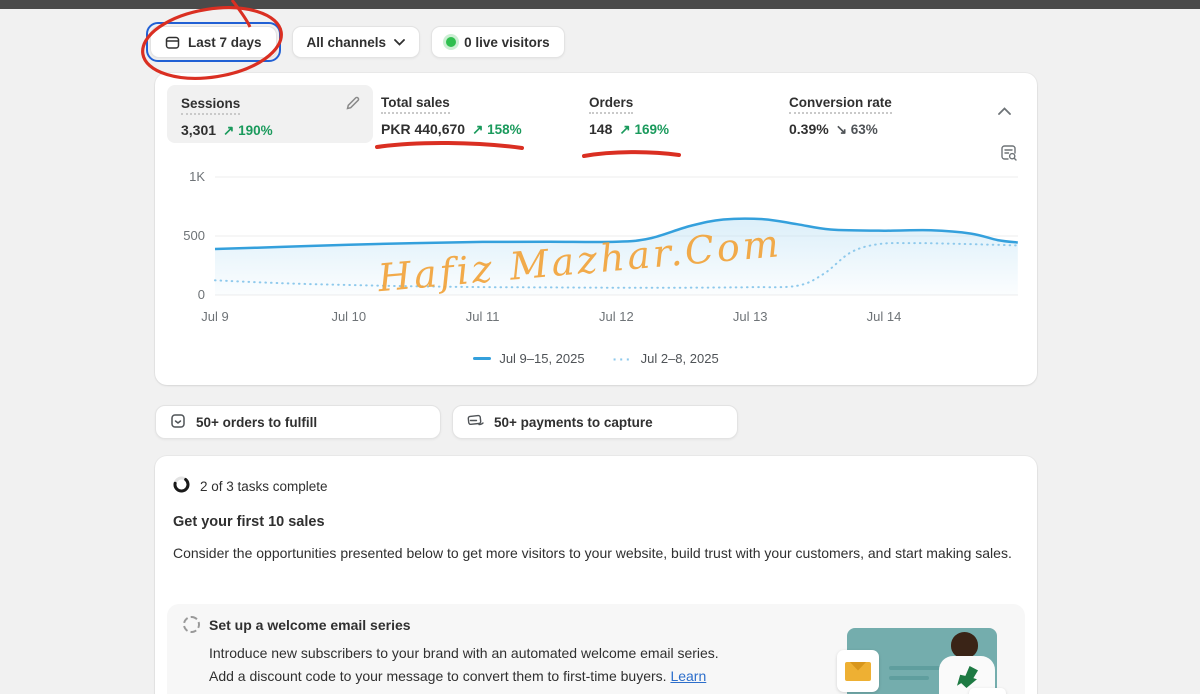 This screenshot has width=1200, height=694. What do you see at coordinates (750, 316) in the screenshot?
I see `svg-text: Jul 13` at bounding box center [750, 316].